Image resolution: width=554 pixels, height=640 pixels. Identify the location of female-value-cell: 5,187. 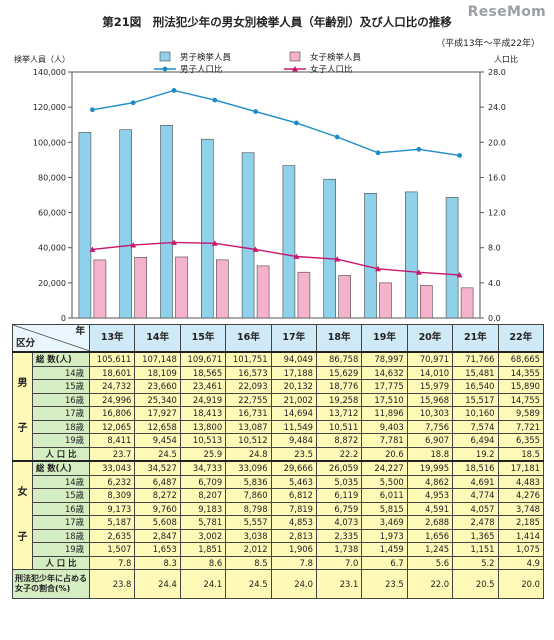
(112, 522).